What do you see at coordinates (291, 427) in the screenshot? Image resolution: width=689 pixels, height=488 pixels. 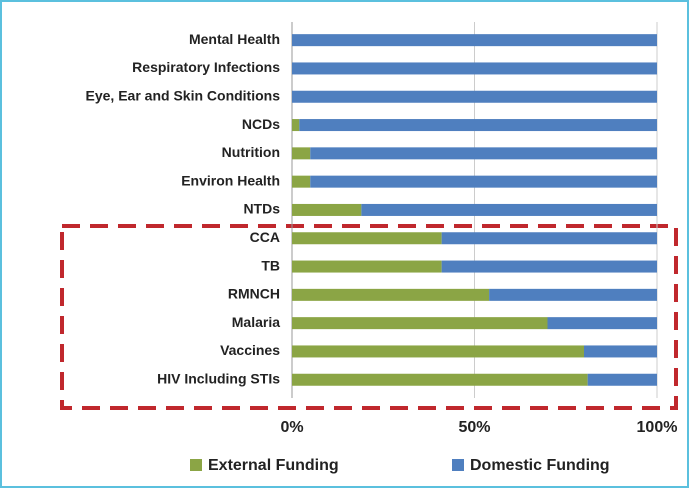 I see `x-tick-label: 0%` at bounding box center [291, 427].